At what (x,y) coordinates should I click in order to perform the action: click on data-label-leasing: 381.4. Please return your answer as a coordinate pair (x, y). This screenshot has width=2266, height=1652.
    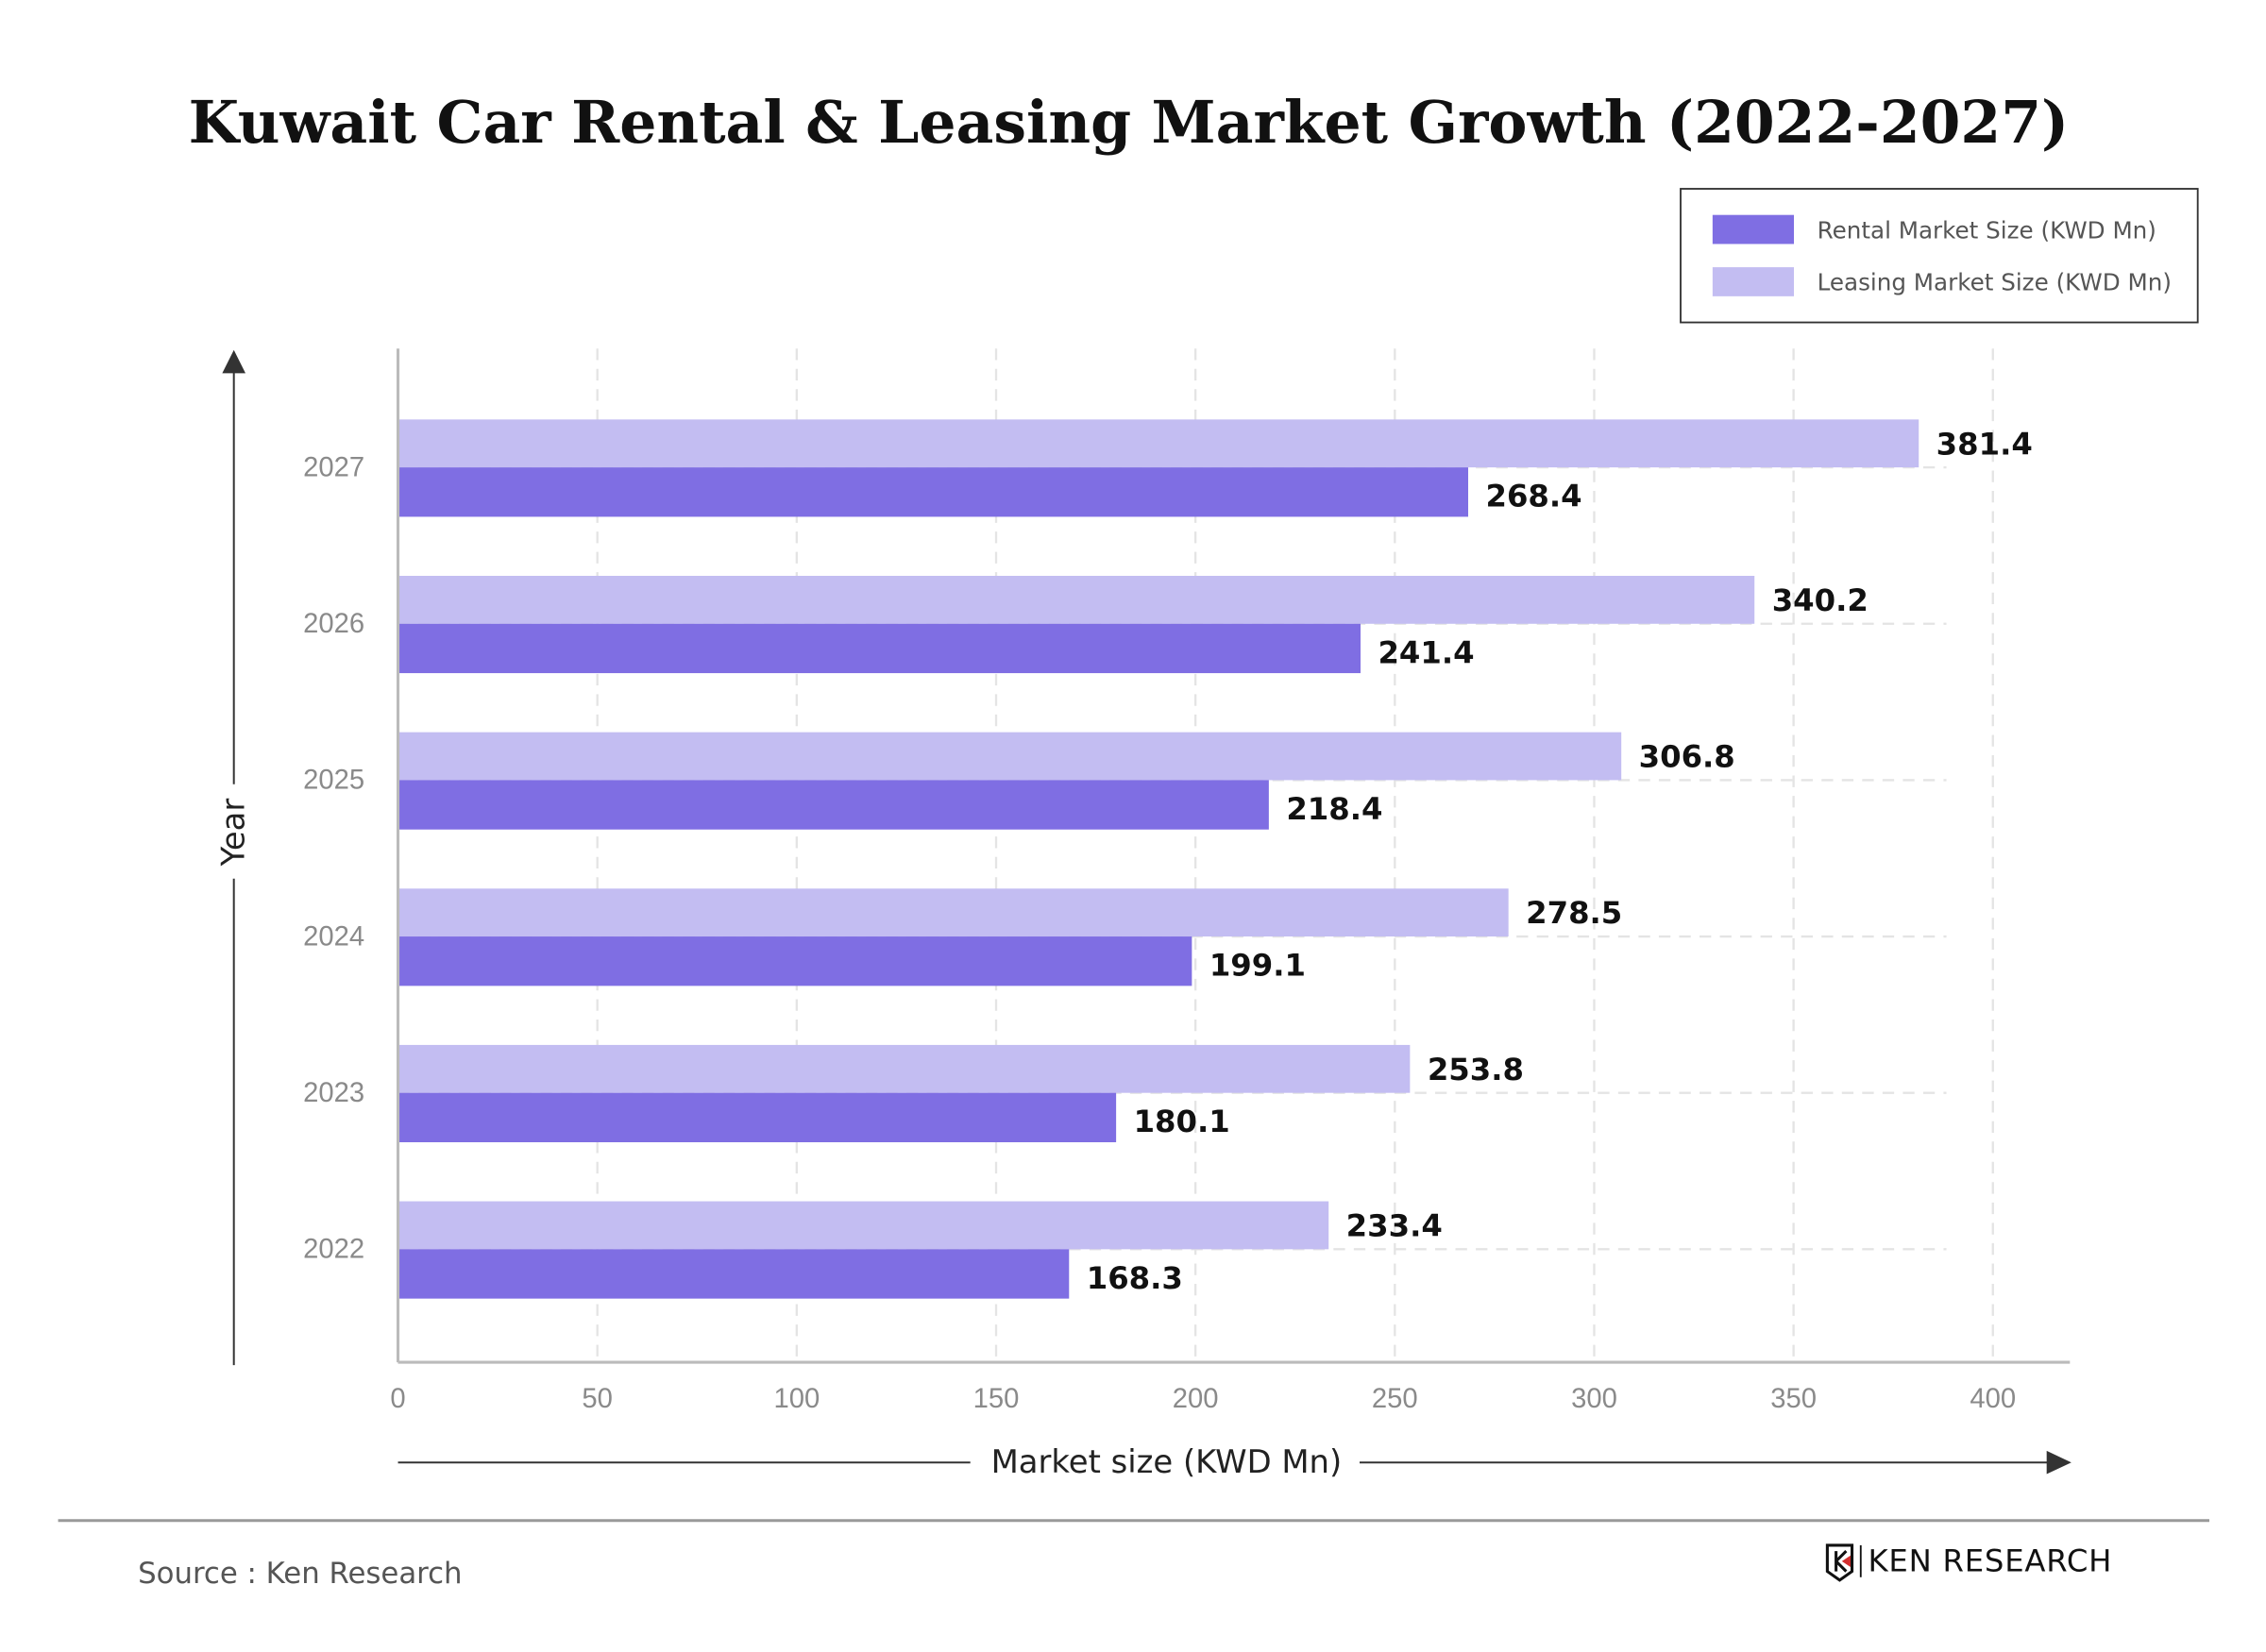
    Looking at the image, I should click on (1985, 444).